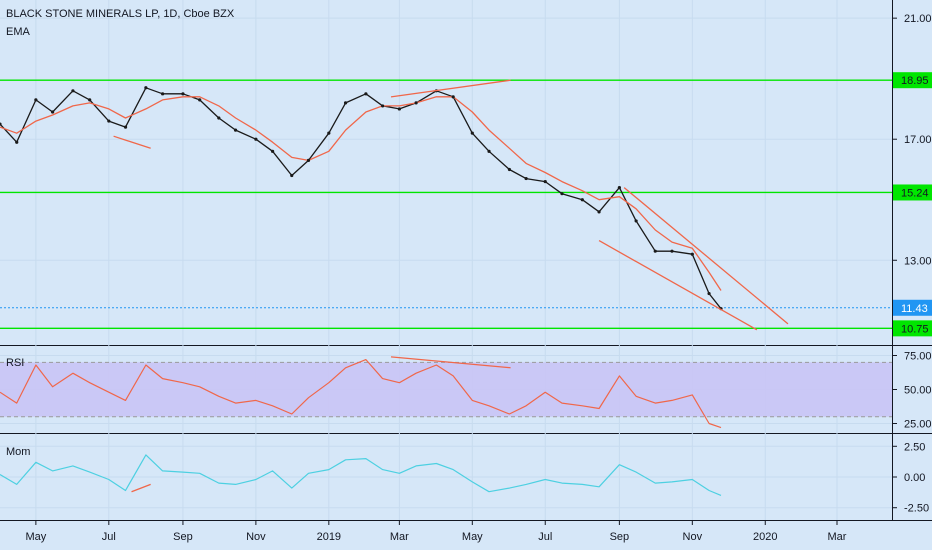 The height and width of the screenshot is (550, 932). Describe the element at coordinates (915, 81) in the screenshot. I see `level-tag-label: 18.95` at that location.